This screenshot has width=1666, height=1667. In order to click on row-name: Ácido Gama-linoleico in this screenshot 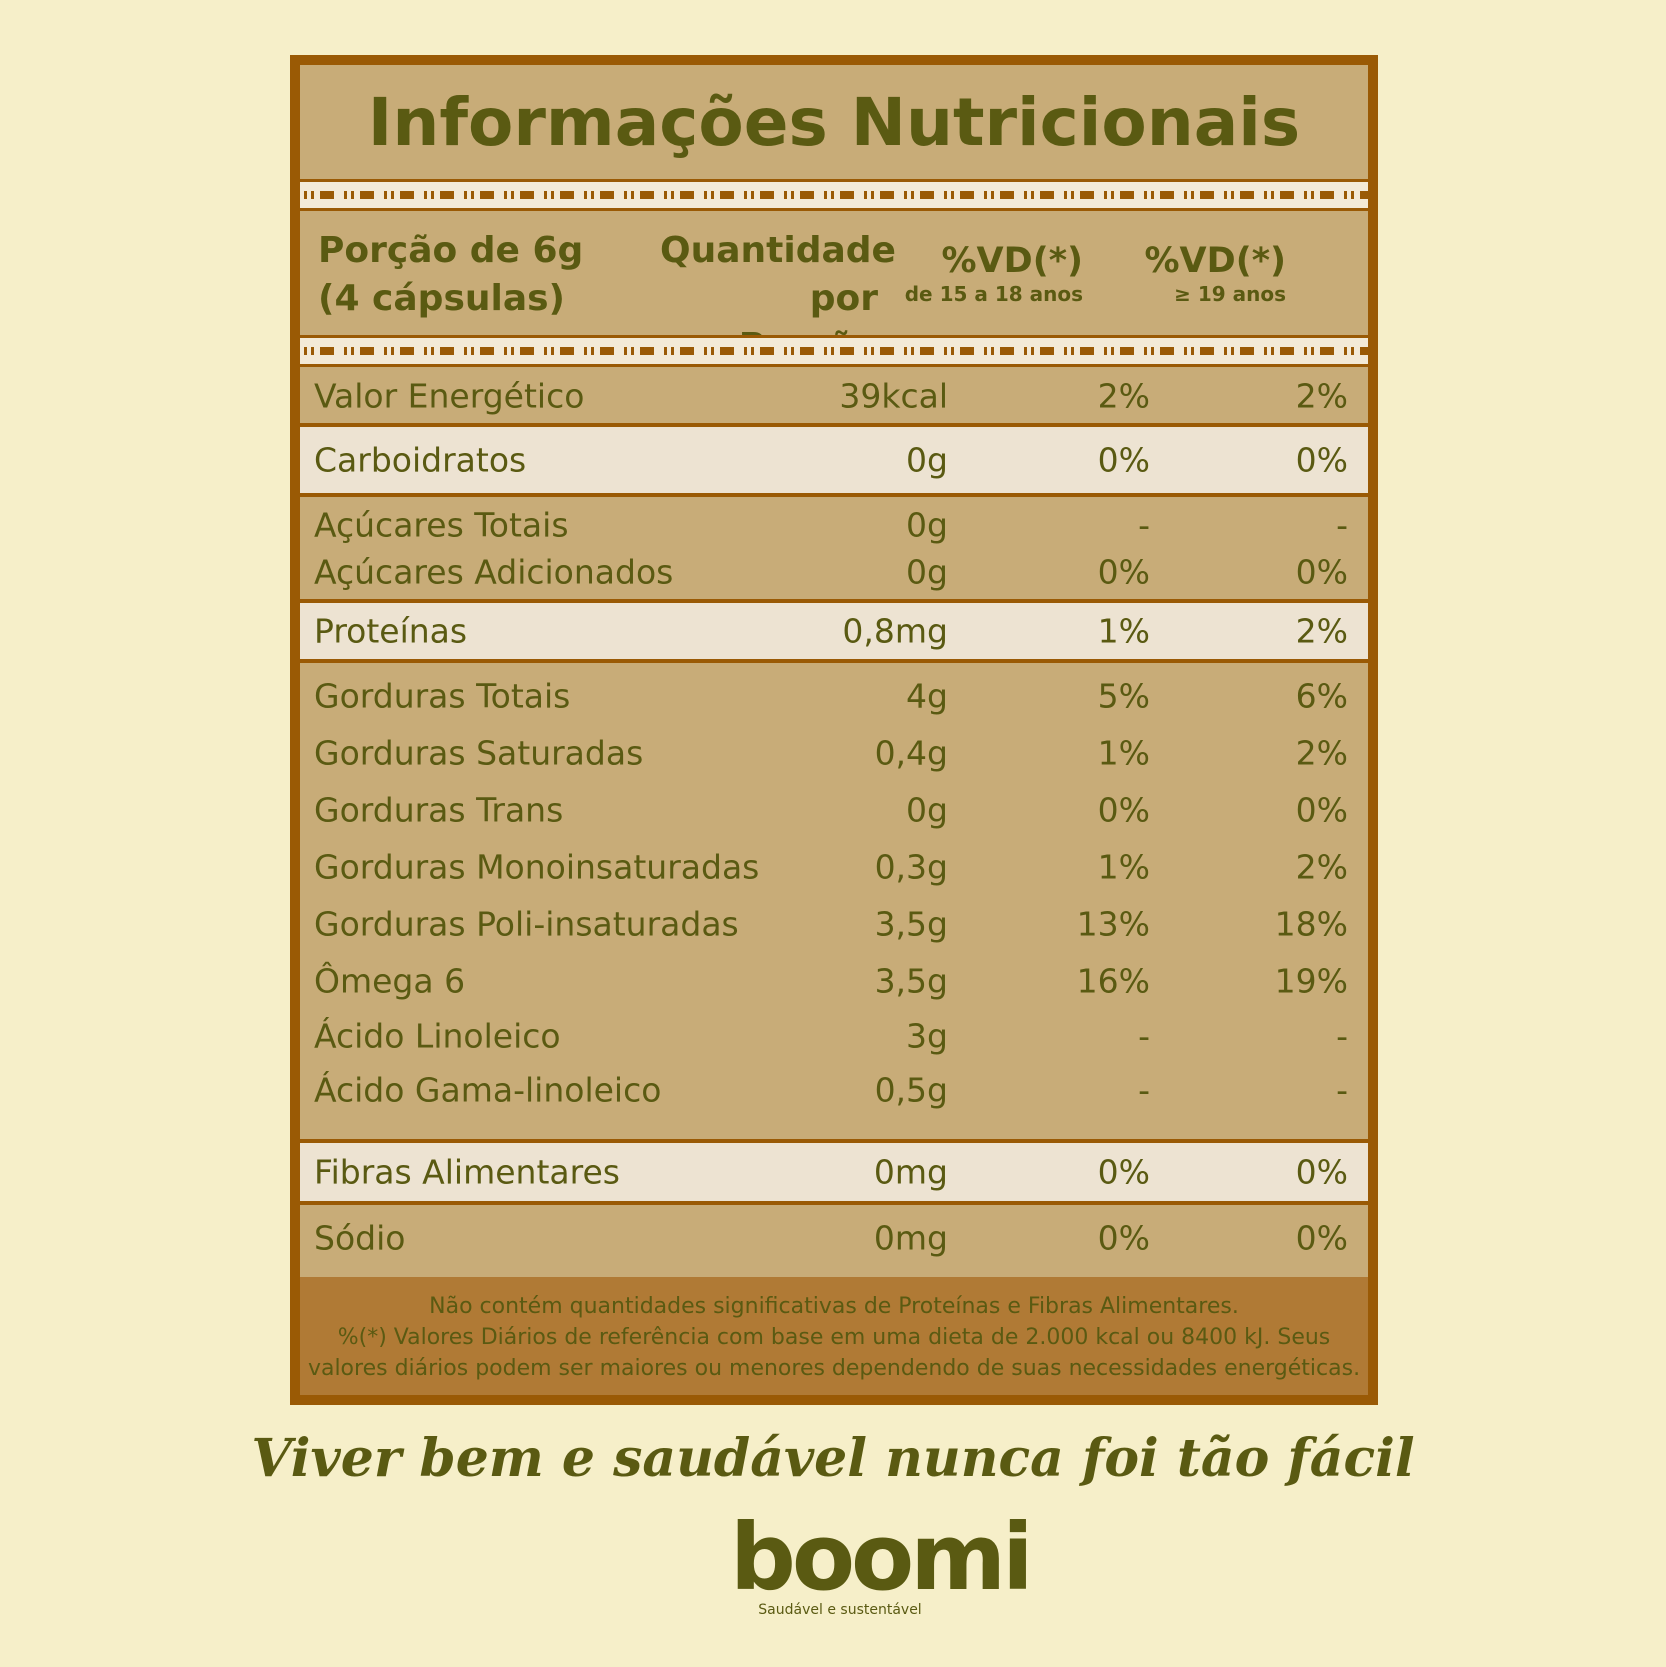, I will do `click(488, 1090)`.